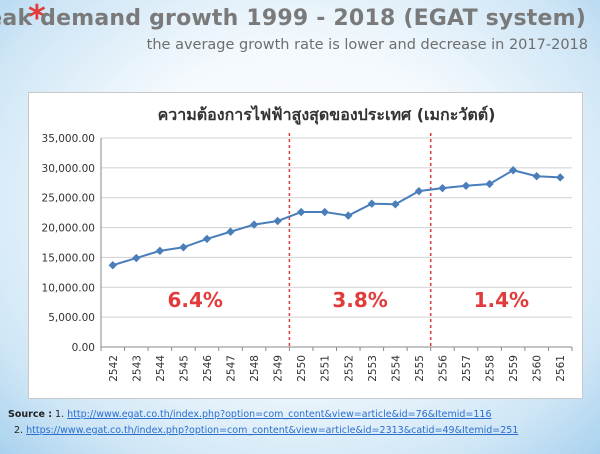 The height and width of the screenshot is (454, 600). Describe the element at coordinates (232, 368) in the screenshot. I see `x-tick-label: 2547` at that location.